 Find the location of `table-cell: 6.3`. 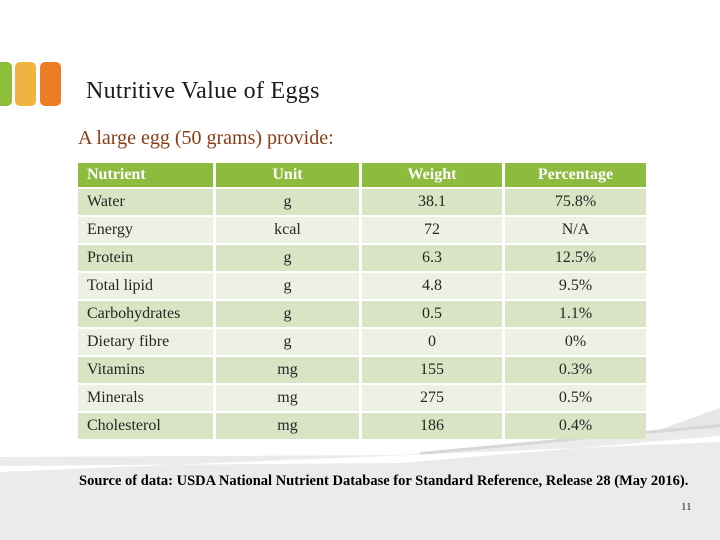

table-cell: 6.3 is located at coordinates (432, 258).